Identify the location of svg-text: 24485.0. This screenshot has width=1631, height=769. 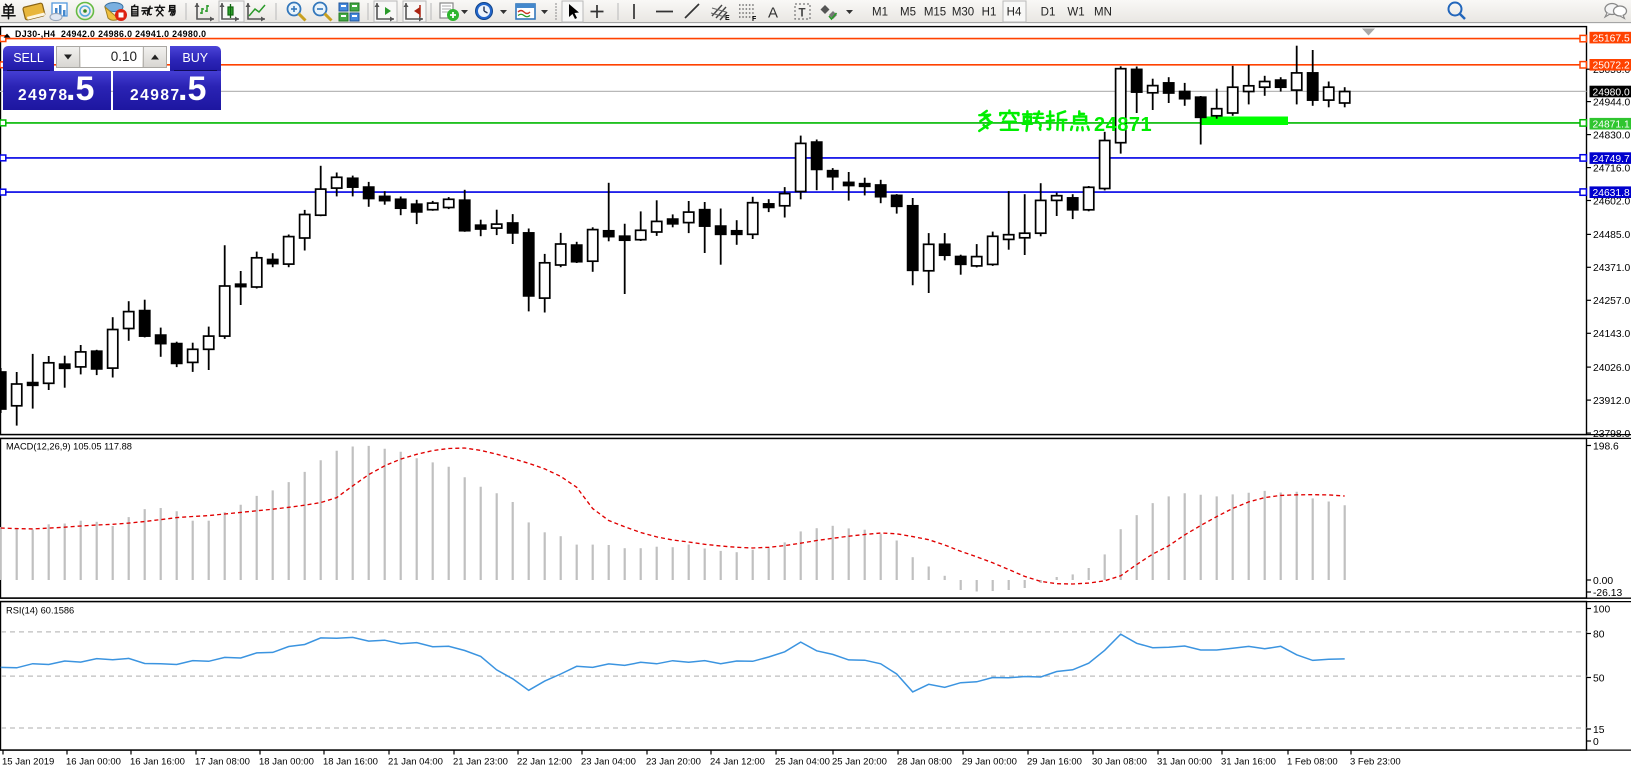
(1611, 235).